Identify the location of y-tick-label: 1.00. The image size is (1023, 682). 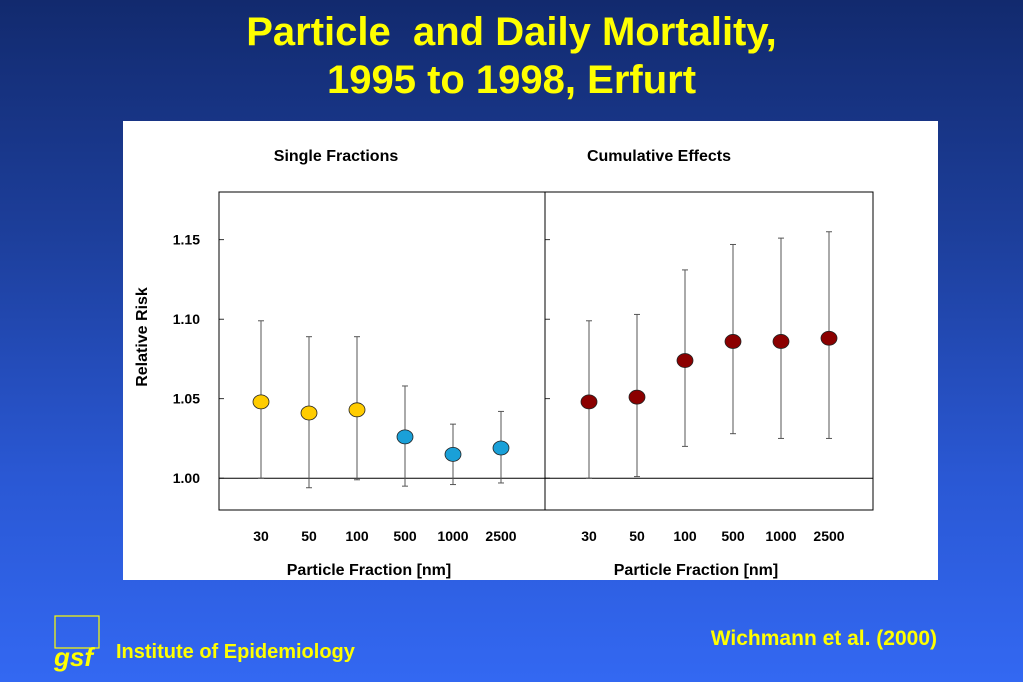
(186, 478).